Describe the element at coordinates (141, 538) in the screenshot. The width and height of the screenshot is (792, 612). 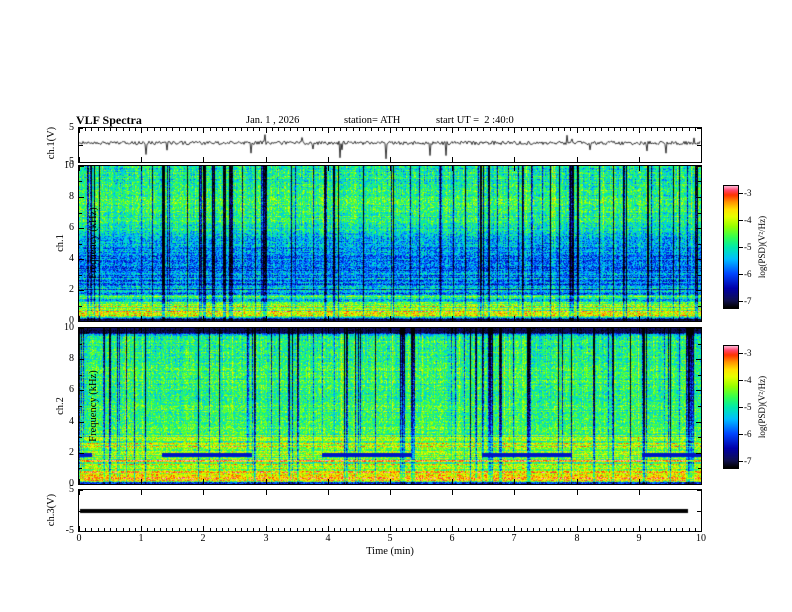
I see `x-tick-label: 1` at that location.